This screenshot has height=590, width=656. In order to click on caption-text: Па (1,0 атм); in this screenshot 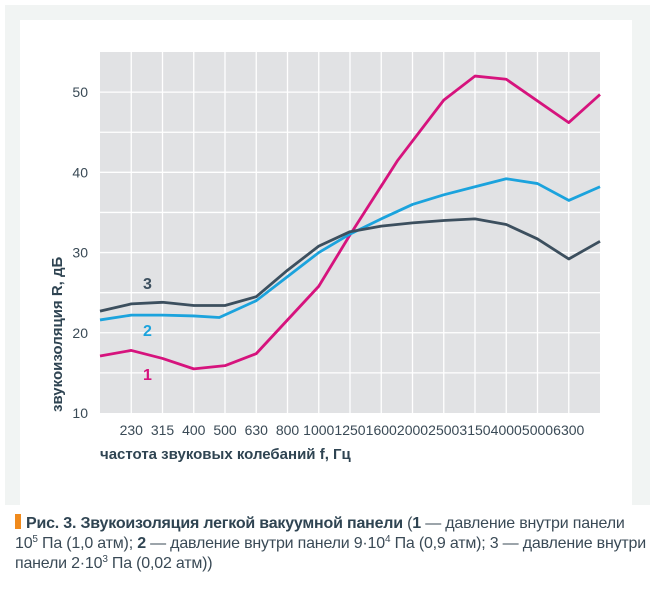, I will do `click(87, 543)`.